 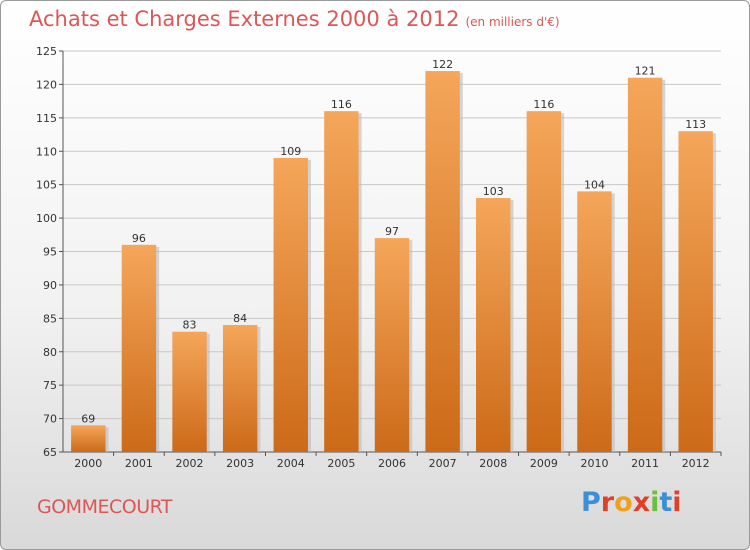 What do you see at coordinates (139, 463) in the screenshot?
I see `x-tick-label: 2001` at bounding box center [139, 463].